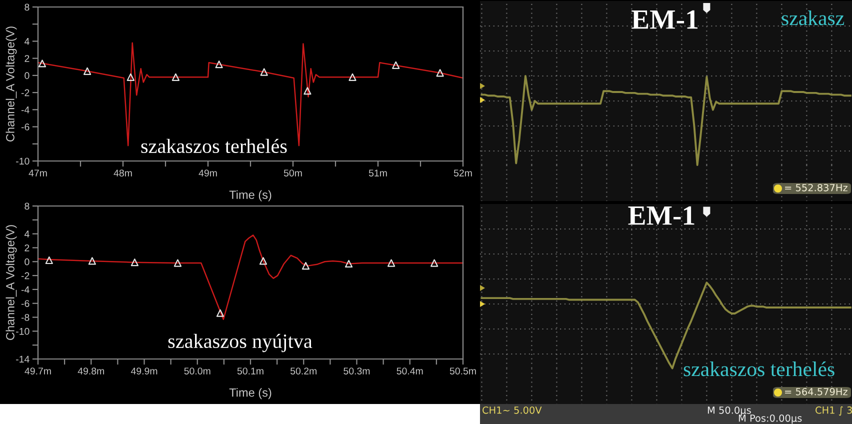  I want to click on text: szakasz, so click(813, 18).